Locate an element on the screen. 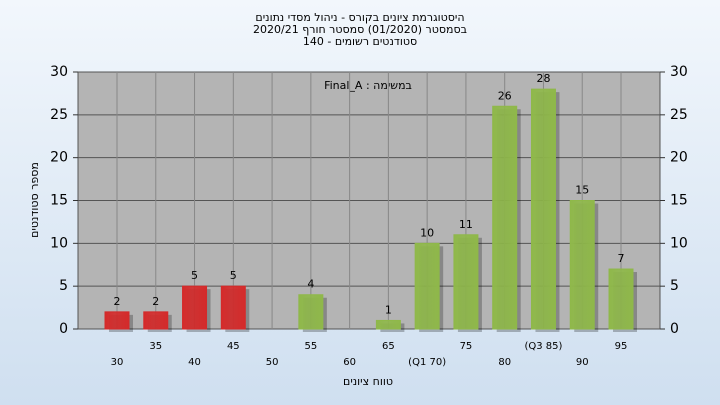 The width and height of the screenshot is (720, 405). y2-tick-label: 0 is located at coordinates (674, 329).